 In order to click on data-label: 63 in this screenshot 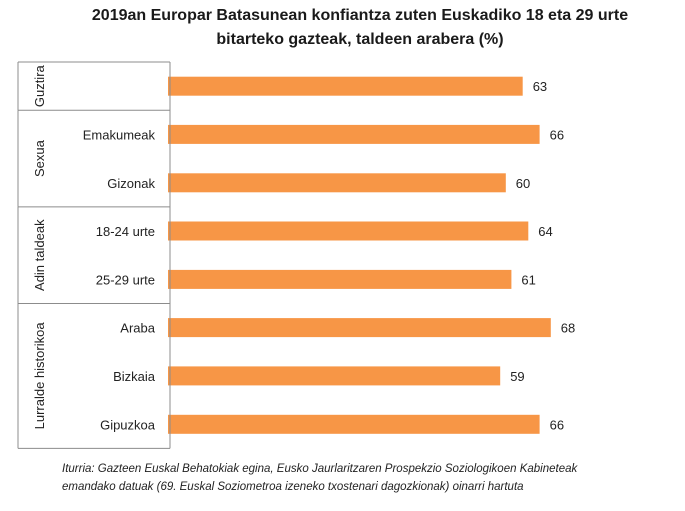, I will do `click(540, 86)`.